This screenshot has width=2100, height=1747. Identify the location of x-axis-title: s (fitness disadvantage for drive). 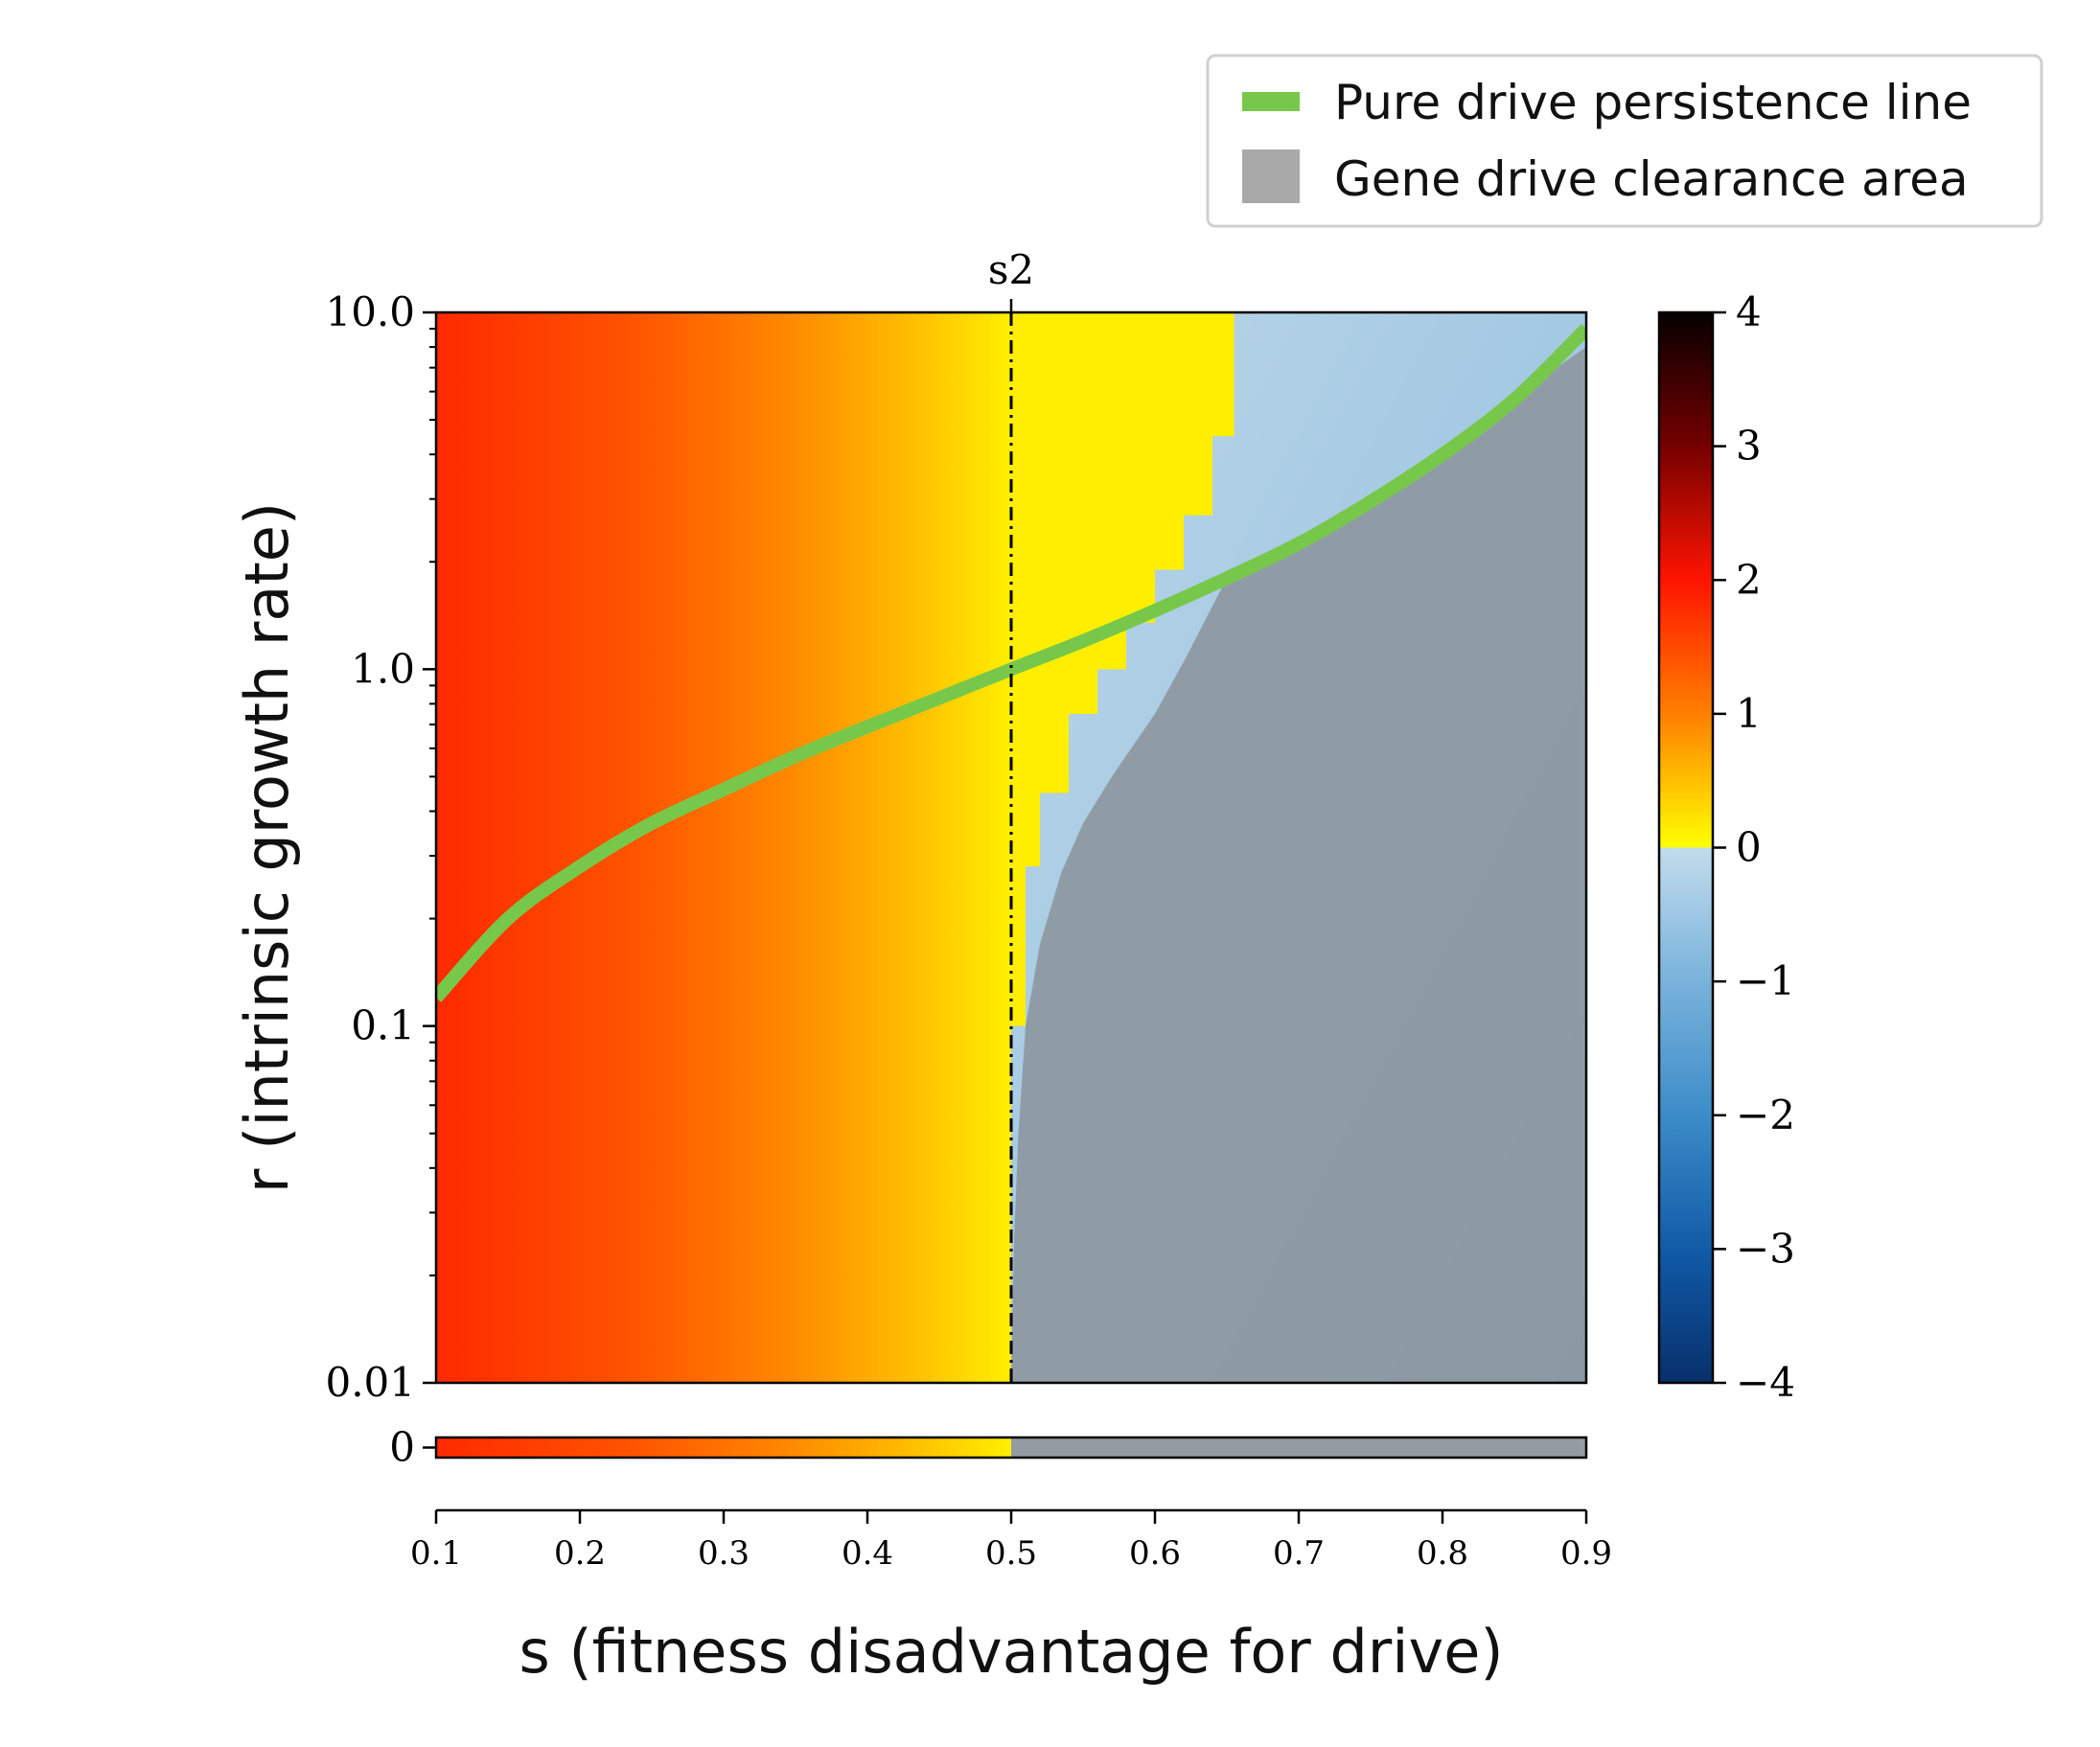
(1011, 1652).